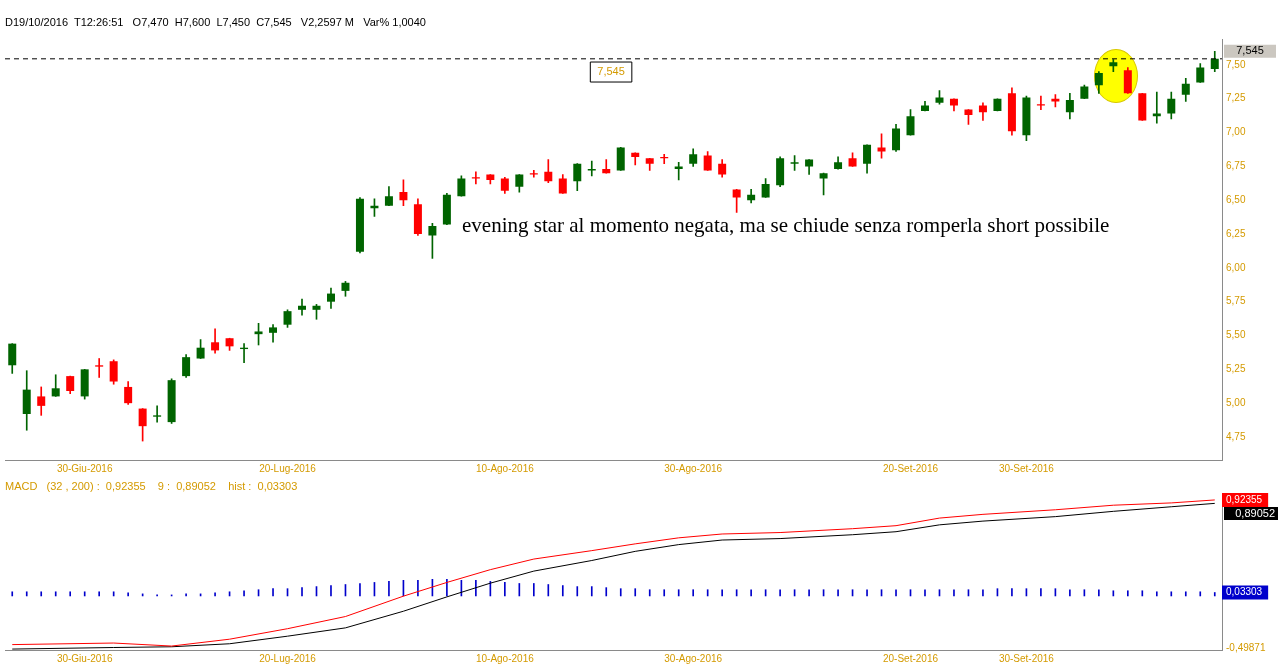 The height and width of the screenshot is (668, 1278). Describe the element at coordinates (1236, 402) in the screenshot. I see `y-tick-label: 5,00` at that location.